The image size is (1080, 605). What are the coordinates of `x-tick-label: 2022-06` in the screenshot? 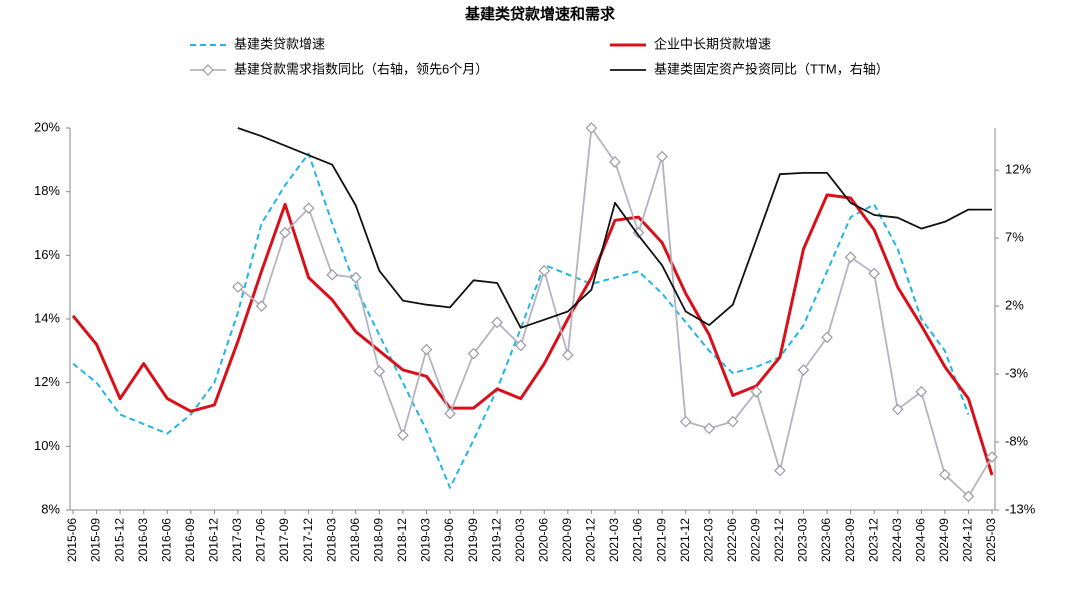 It's located at (732, 540).